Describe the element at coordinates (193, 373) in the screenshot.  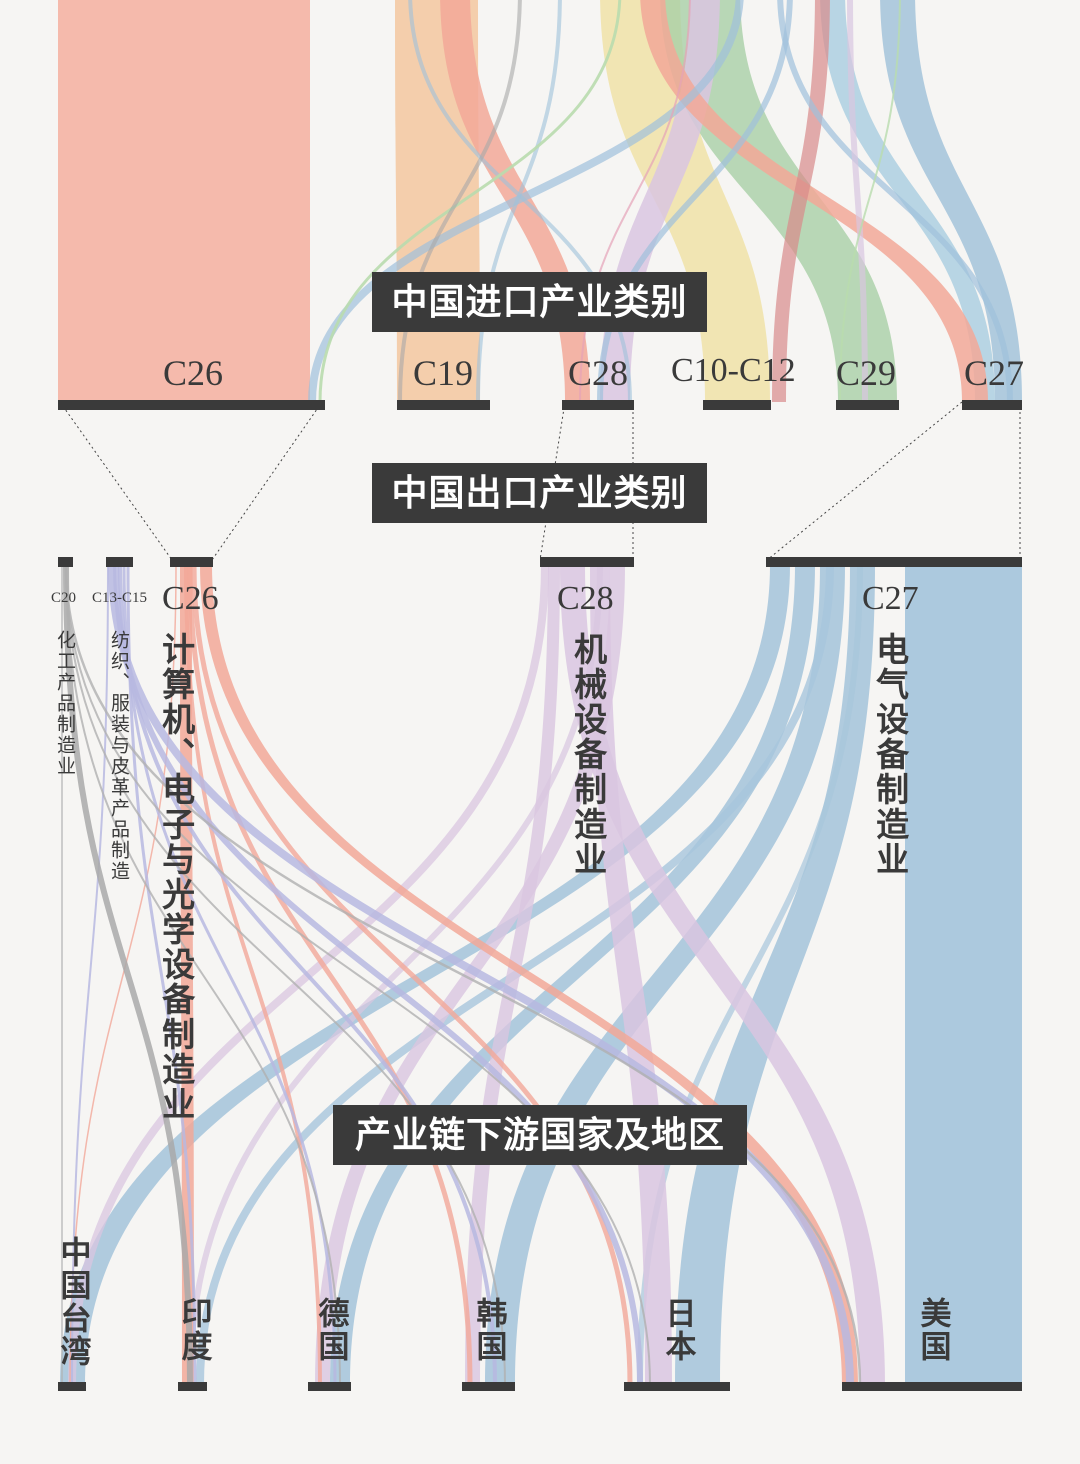
I see `import-node-label-c26: C26` at that location.